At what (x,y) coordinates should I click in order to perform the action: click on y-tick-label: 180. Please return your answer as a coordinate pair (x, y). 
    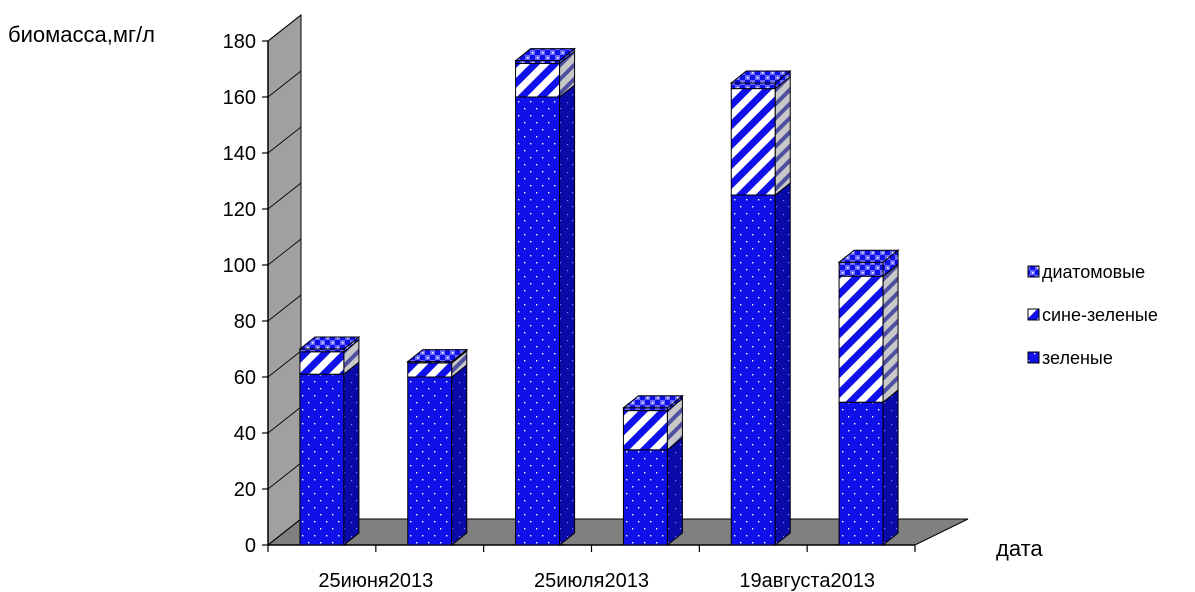
    Looking at the image, I should click on (239, 42).